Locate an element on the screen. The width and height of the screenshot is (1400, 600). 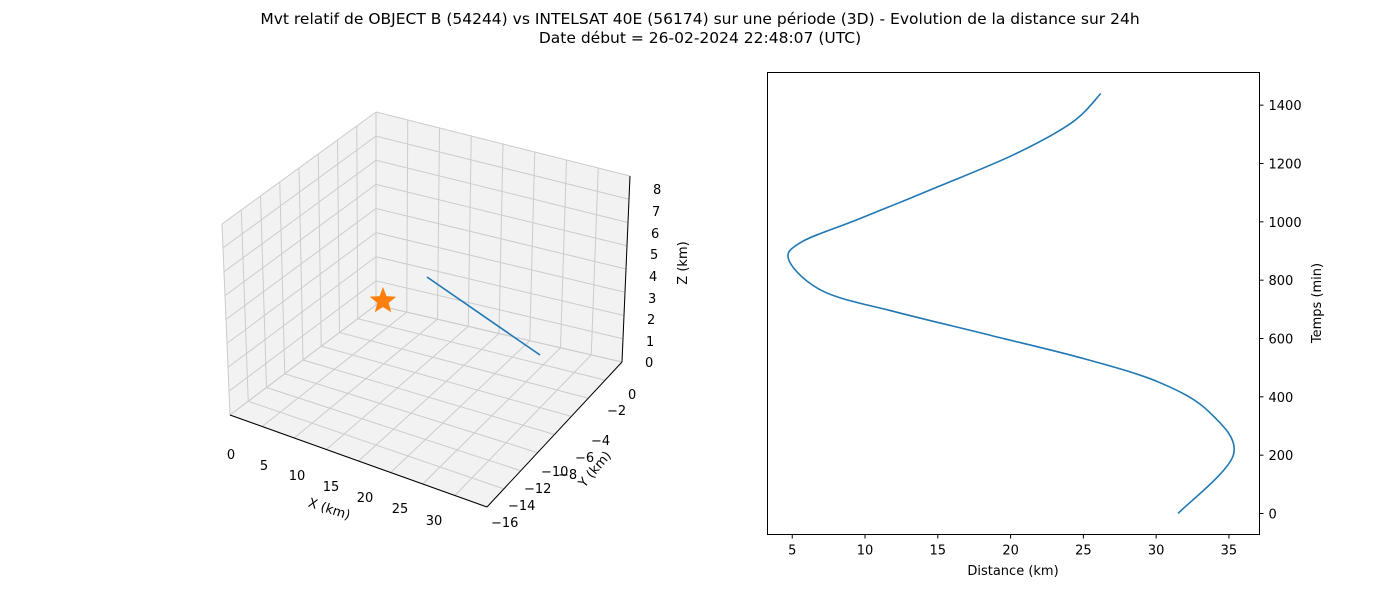
y-tick-label: −10 is located at coordinates (554, 472).